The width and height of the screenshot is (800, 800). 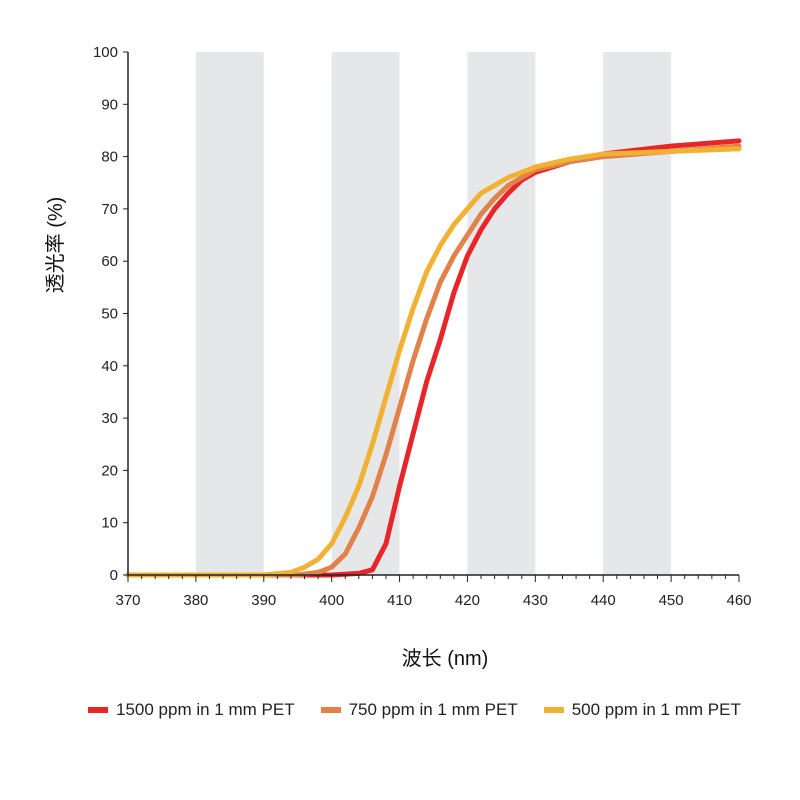 I want to click on y-tick-label: 70, so click(x=109, y=209).